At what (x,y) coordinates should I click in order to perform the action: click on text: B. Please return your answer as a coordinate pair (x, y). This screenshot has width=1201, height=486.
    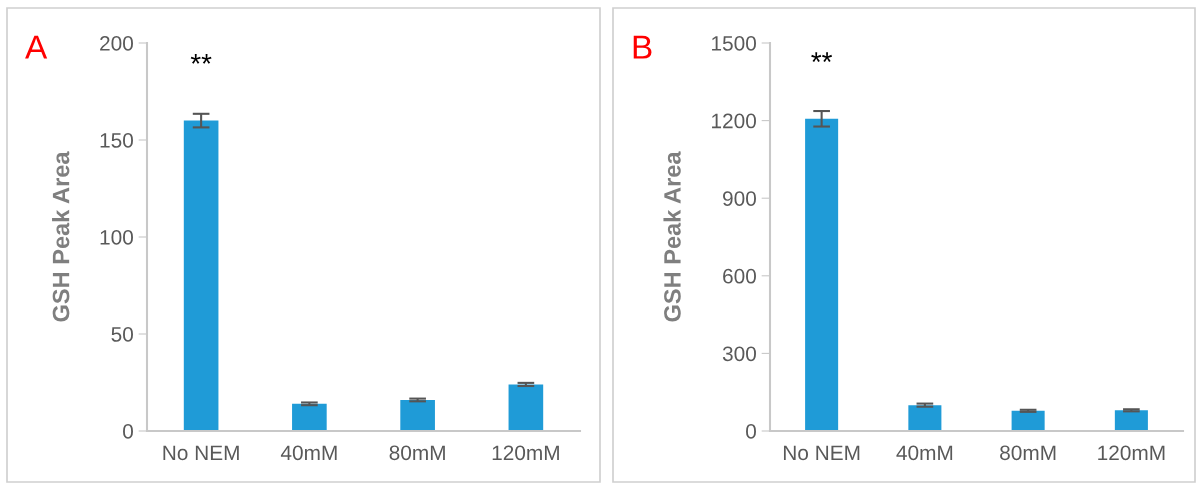
    Looking at the image, I should click on (642, 47).